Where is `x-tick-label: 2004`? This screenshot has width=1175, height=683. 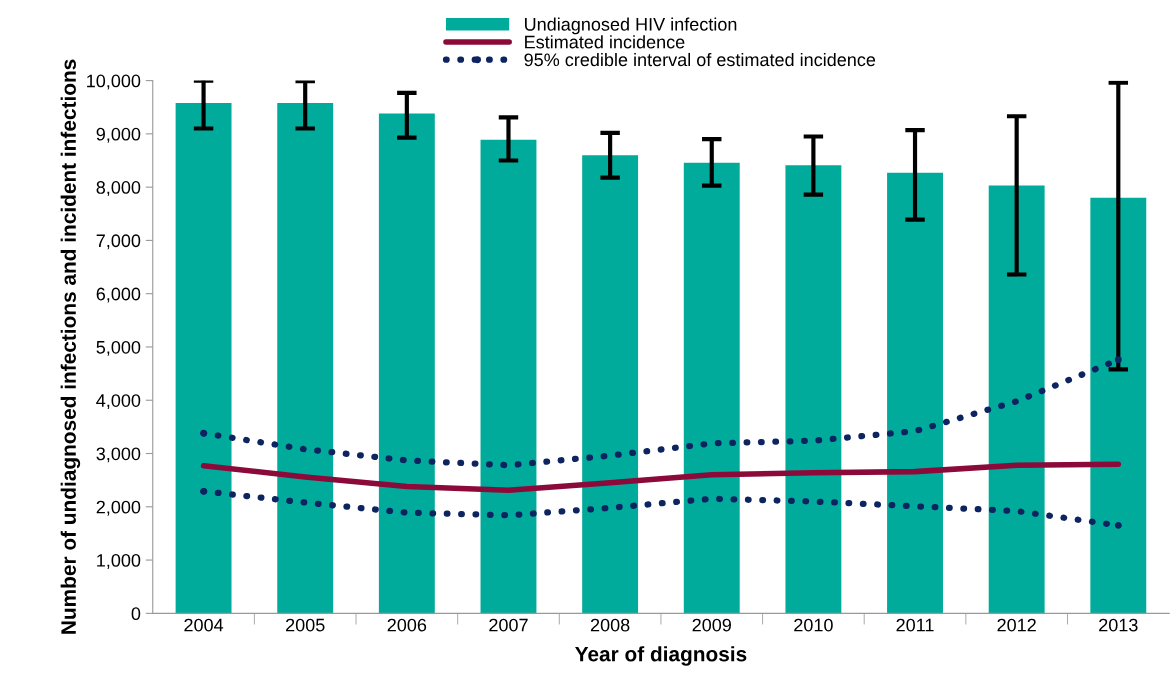
x-tick-label: 2004 is located at coordinates (204, 625).